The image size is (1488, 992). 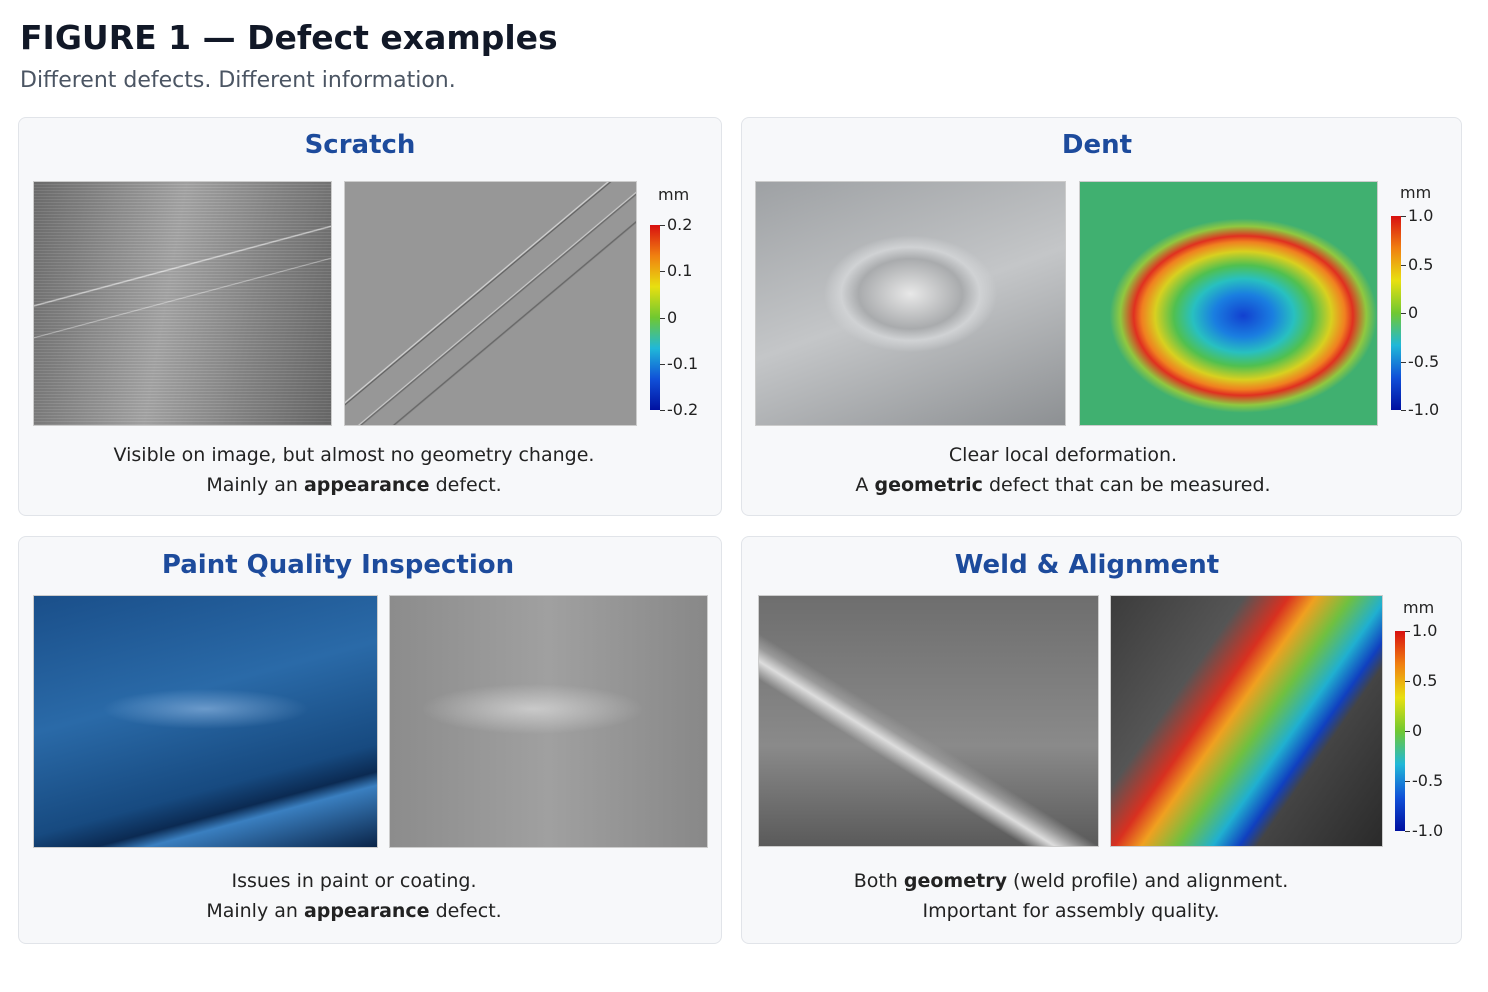 I want to click on caption-text: defect that can be measured., so click(x=1126, y=485).